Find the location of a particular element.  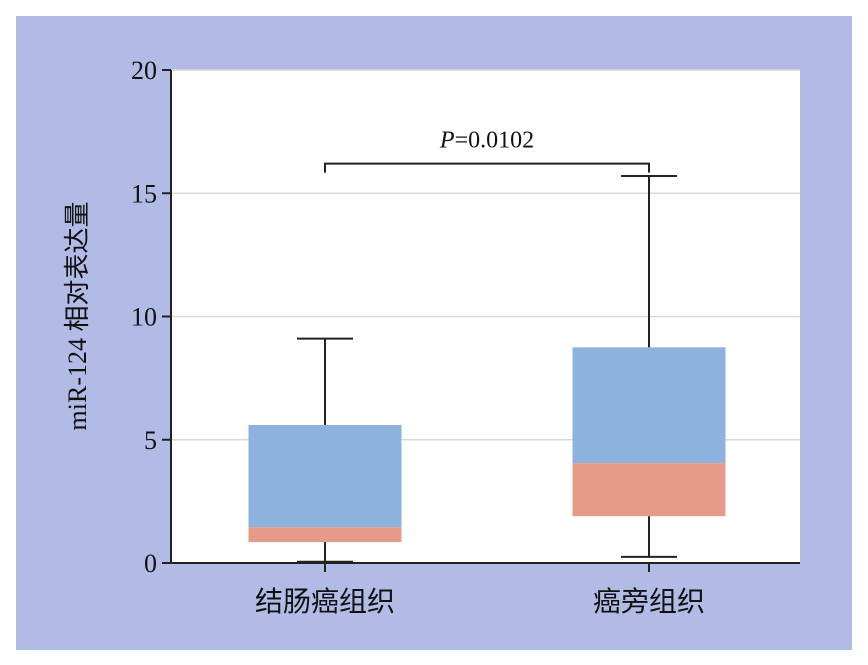

y-axis-label: miR-124 相对表达量 is located at coordinates (77, 316).